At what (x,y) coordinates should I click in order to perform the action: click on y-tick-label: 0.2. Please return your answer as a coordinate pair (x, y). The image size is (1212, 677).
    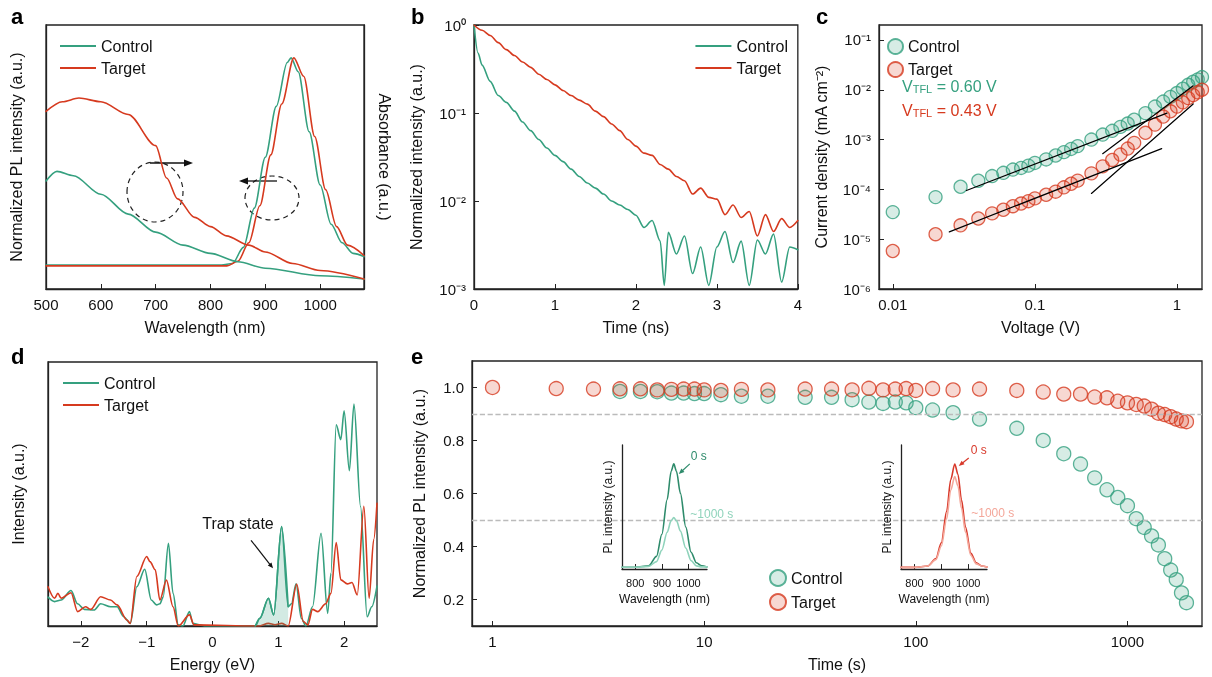
    Looking at the image, I should click on (453, 599).